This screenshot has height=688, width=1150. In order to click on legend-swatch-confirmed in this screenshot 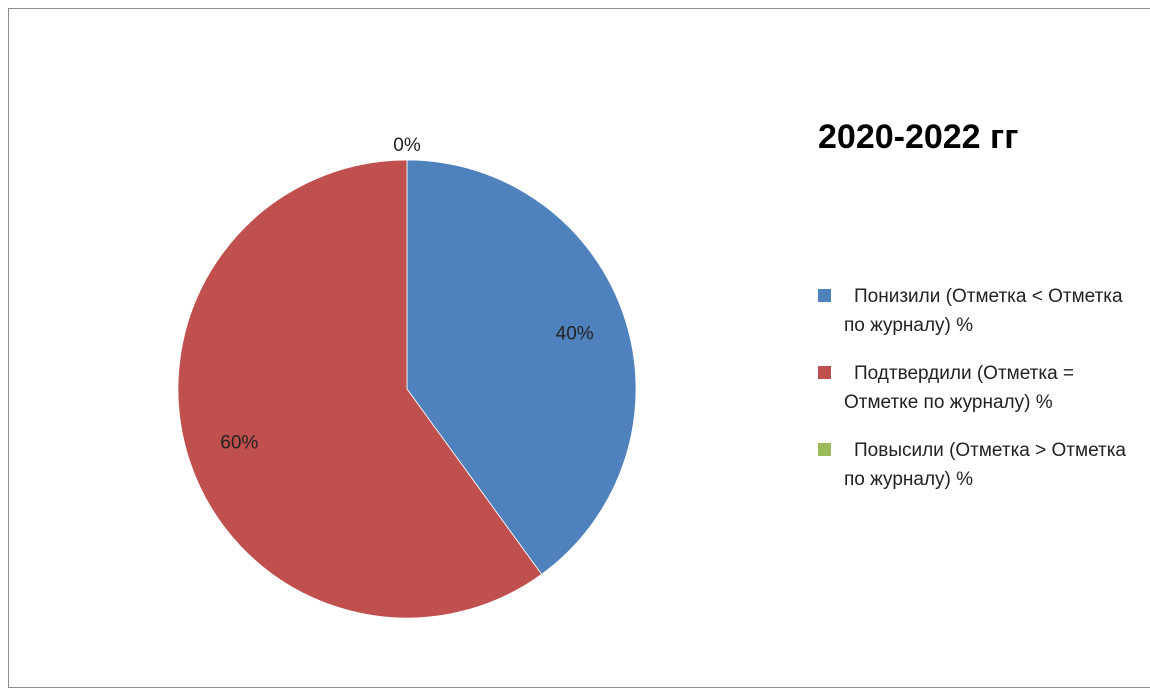, I will do `click(824, 372)`.